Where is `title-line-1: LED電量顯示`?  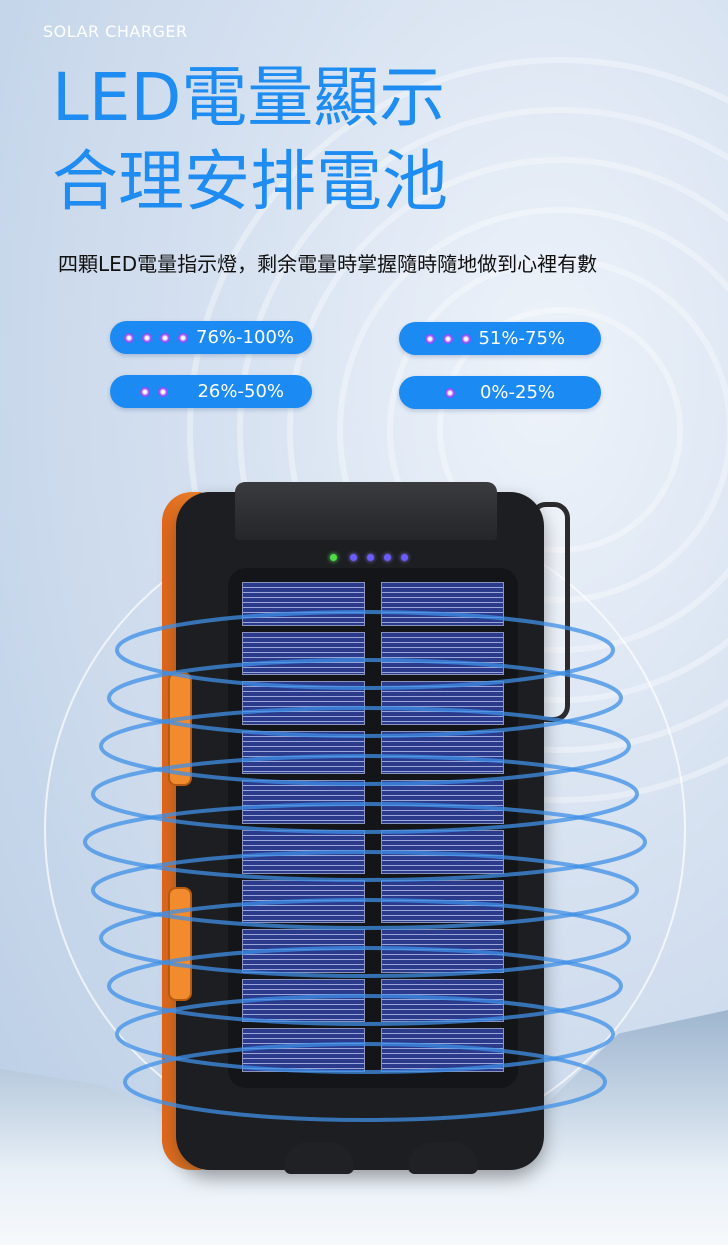
title-line-1: LED電量顯示 is located at coordinates (249, 97).